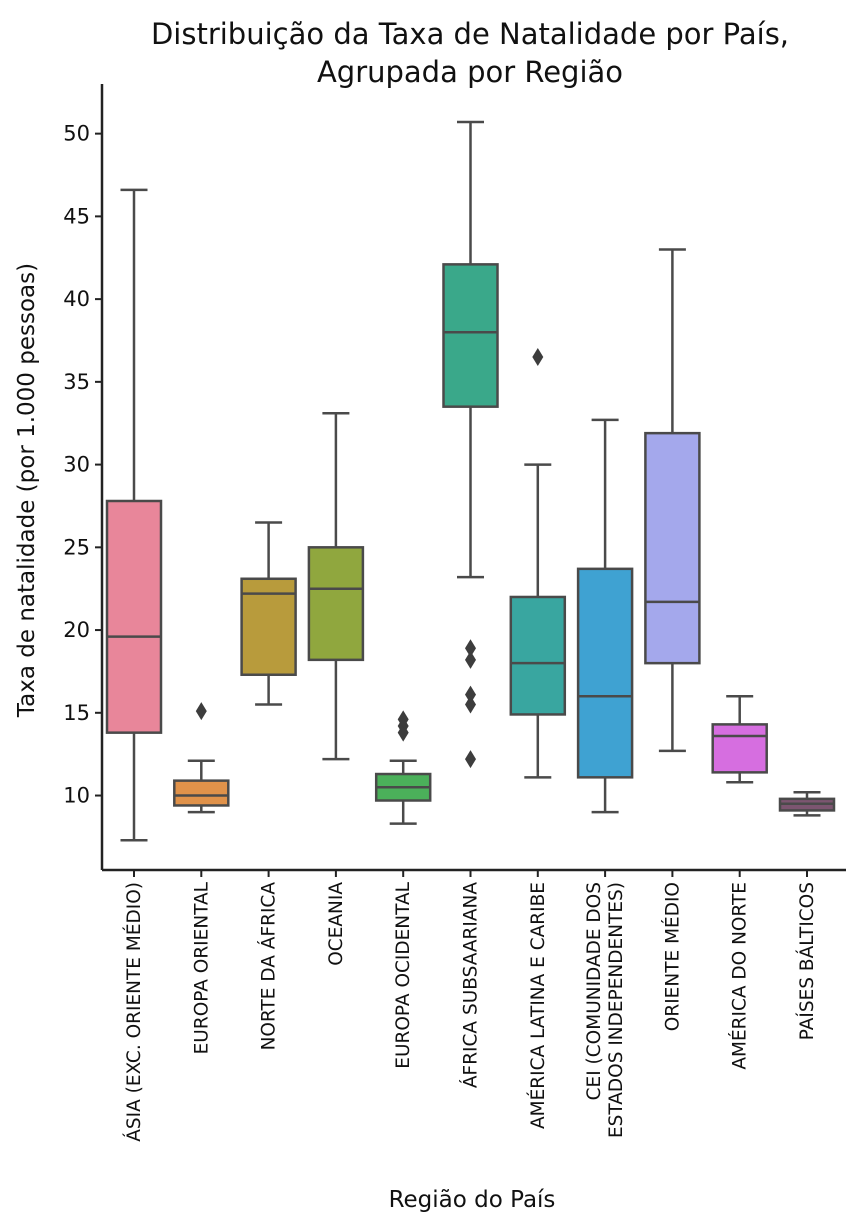 The width and height of the screenshot is (864, 1232). I want to click on y-ticks: 10 15 20 25 30 35 40 45 50, so click(82, 465).